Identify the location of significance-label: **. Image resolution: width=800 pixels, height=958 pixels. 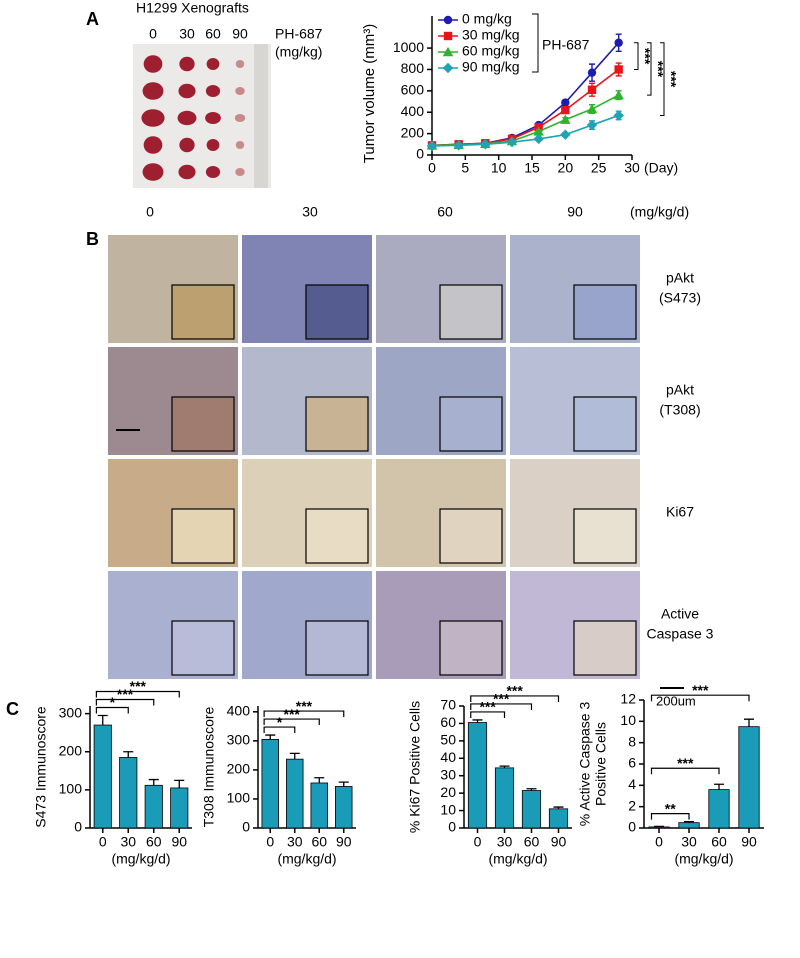
(670, 808).